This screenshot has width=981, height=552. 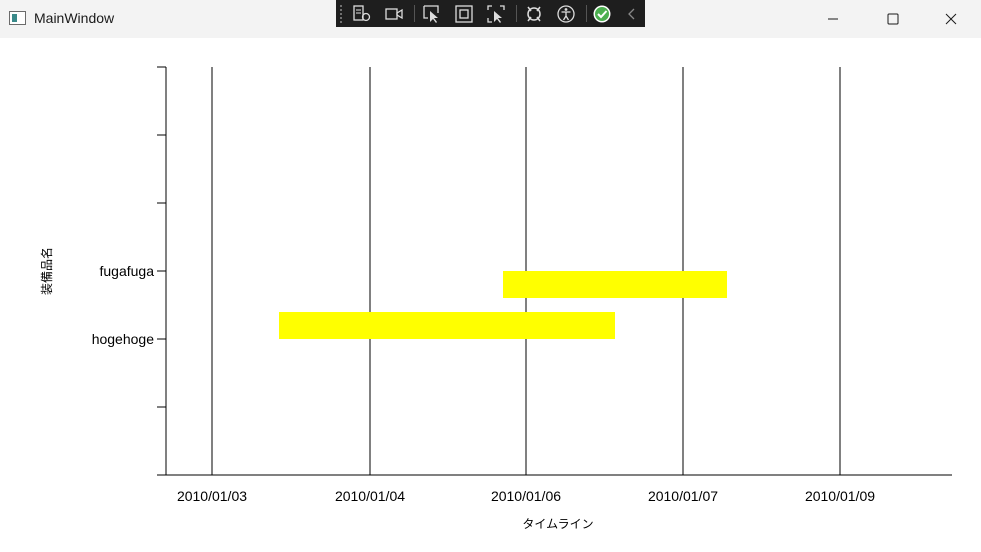 I want to click on close-button, so click(x=951, y=19).